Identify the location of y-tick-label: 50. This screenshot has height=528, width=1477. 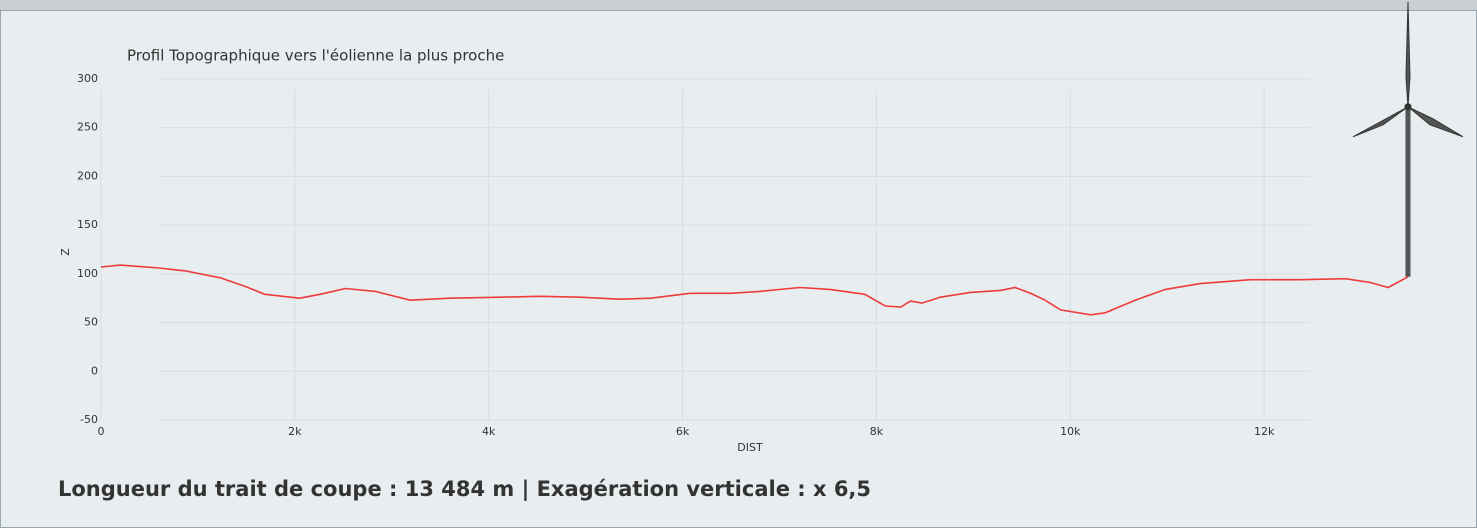
(91, 322).